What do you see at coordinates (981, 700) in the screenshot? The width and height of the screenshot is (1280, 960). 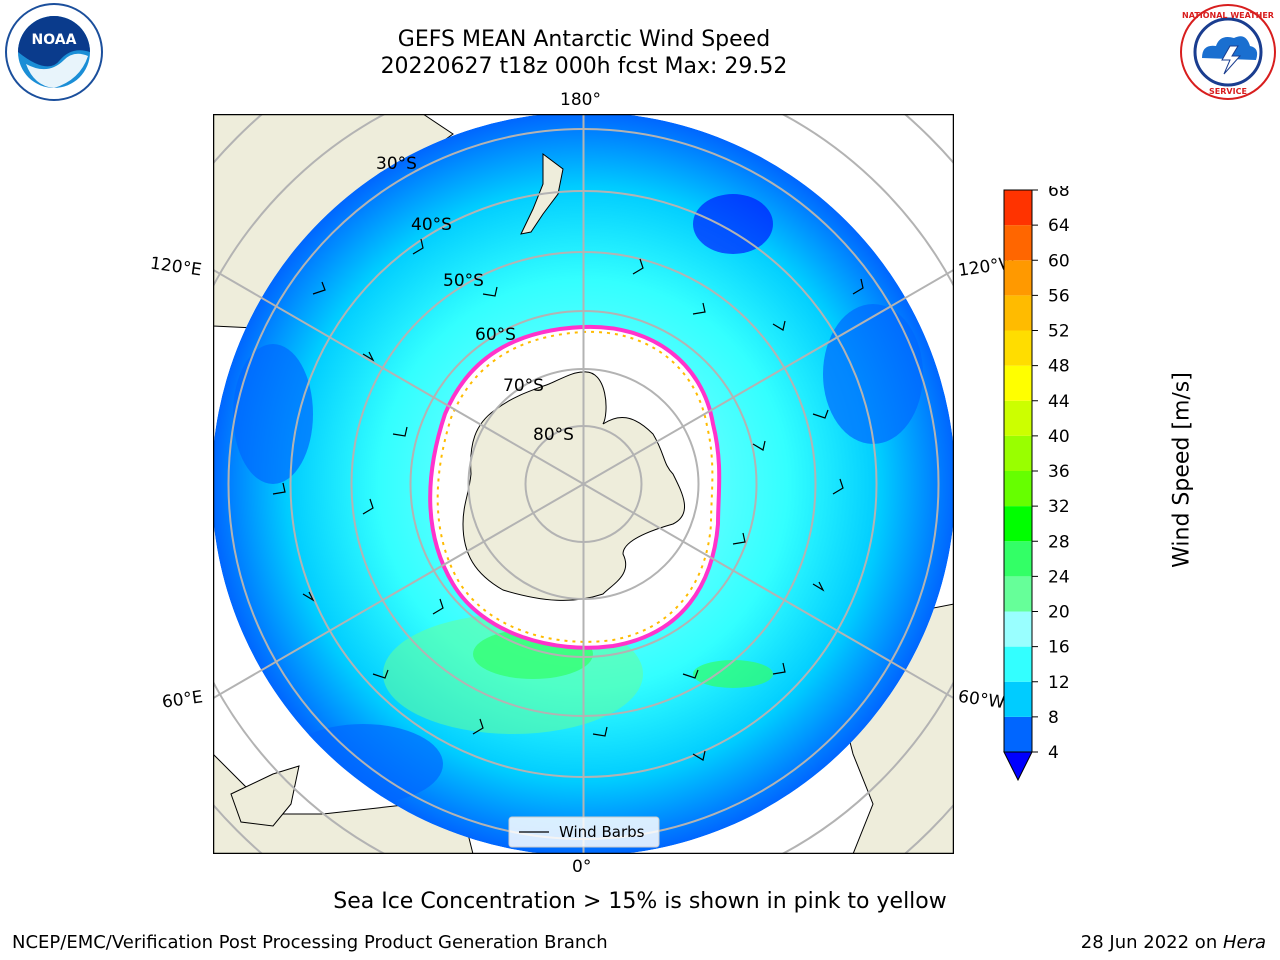 I see `lon-label-60w: 60°W` at bounding box center [981, 700].